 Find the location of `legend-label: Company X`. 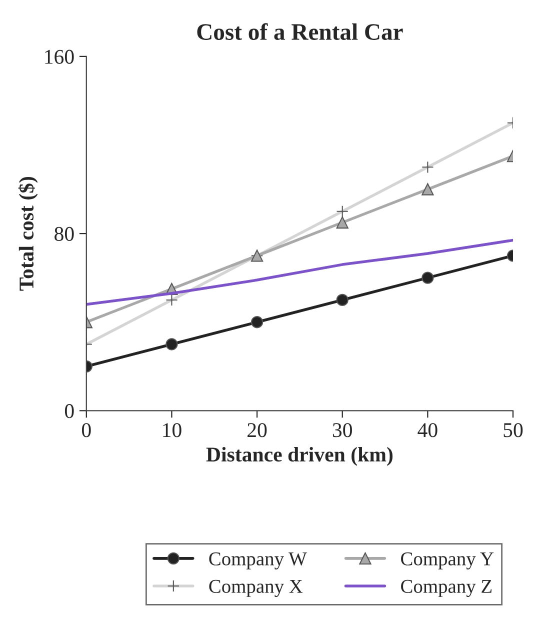

legend-label: Company X is located at coordinates (256, 588).